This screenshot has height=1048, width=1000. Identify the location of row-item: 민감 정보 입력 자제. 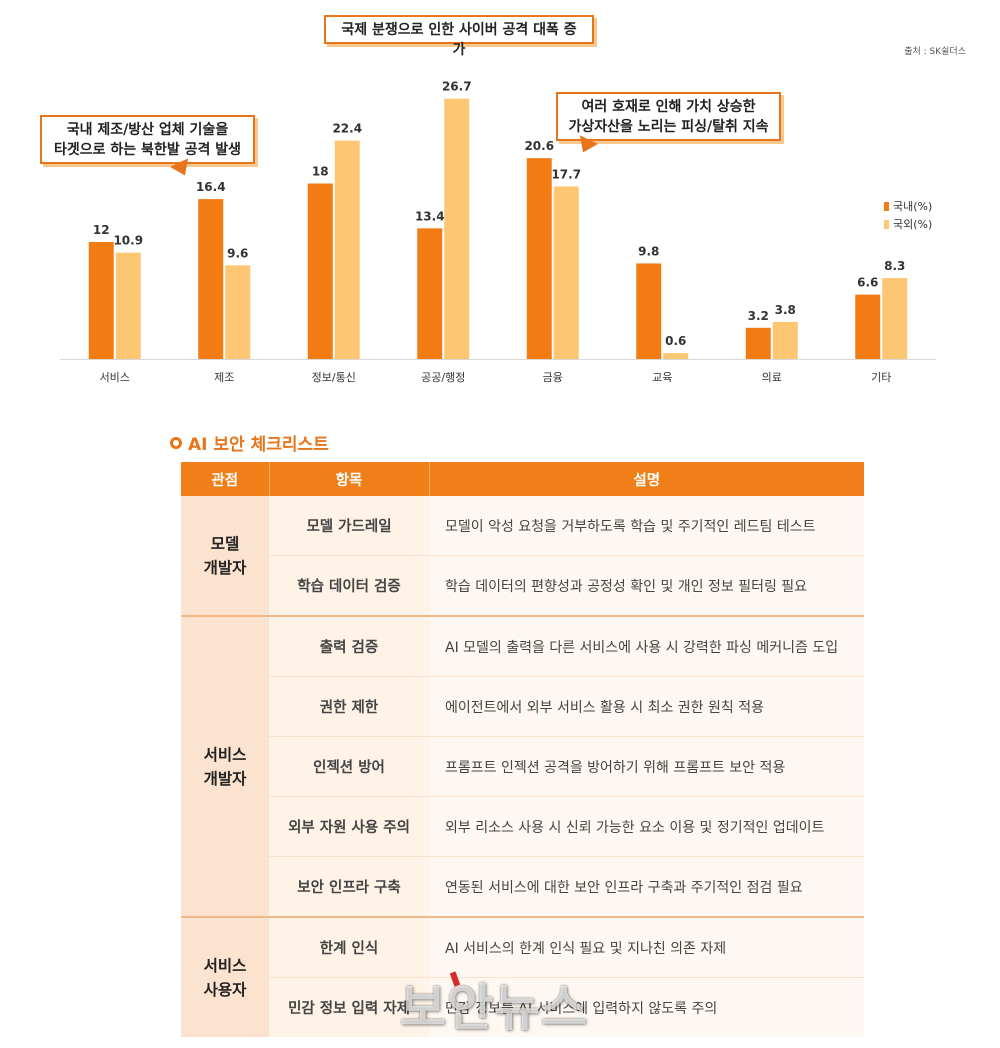
(349, 1007).